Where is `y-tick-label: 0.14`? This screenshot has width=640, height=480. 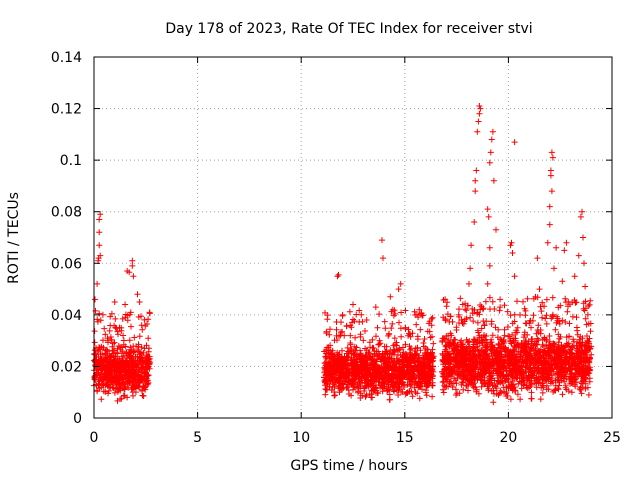
y-tick-label: 0.14 is located at coordinates (66, 58).